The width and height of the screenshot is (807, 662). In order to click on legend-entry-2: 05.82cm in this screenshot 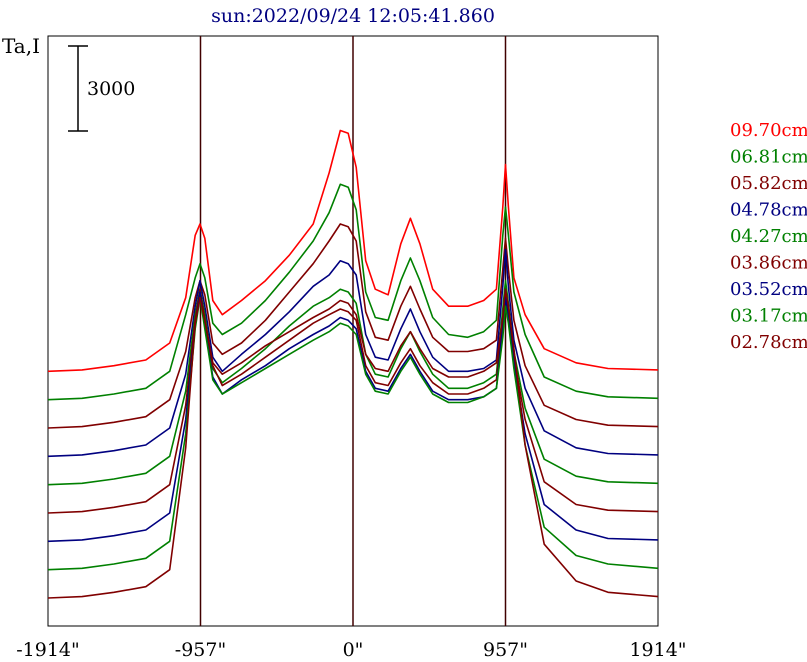, I will do `click(768, 183)`.